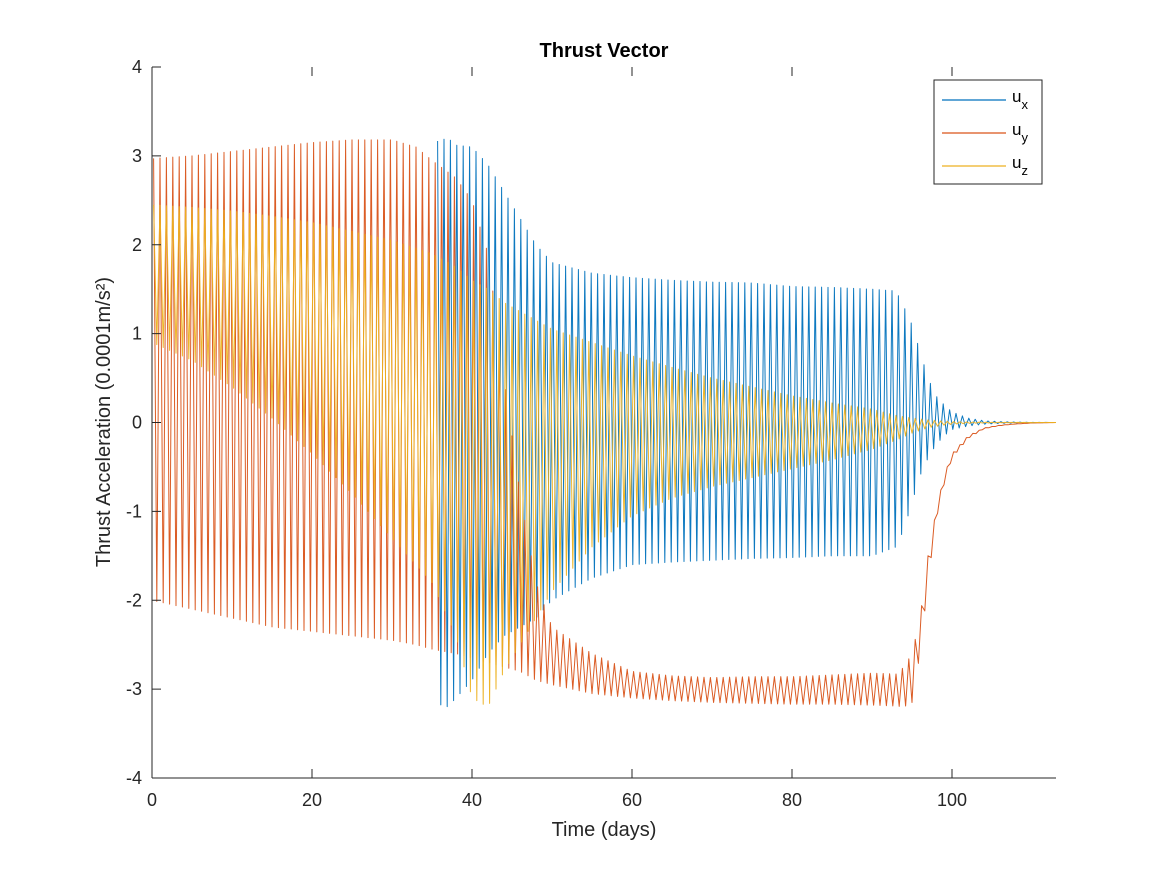  What do you see at coordinates (1020, 132) in the screenshot?
I see `legend-label-y: uy` at bounding box center [1020, 132].